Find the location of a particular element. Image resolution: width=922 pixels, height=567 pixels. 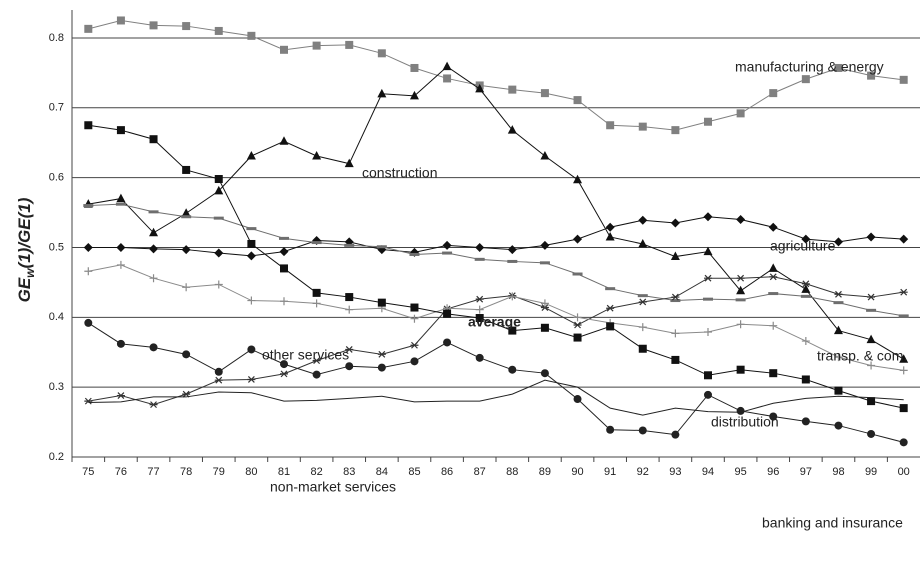

series-label: non-market services is located at coordinates (333, 487).